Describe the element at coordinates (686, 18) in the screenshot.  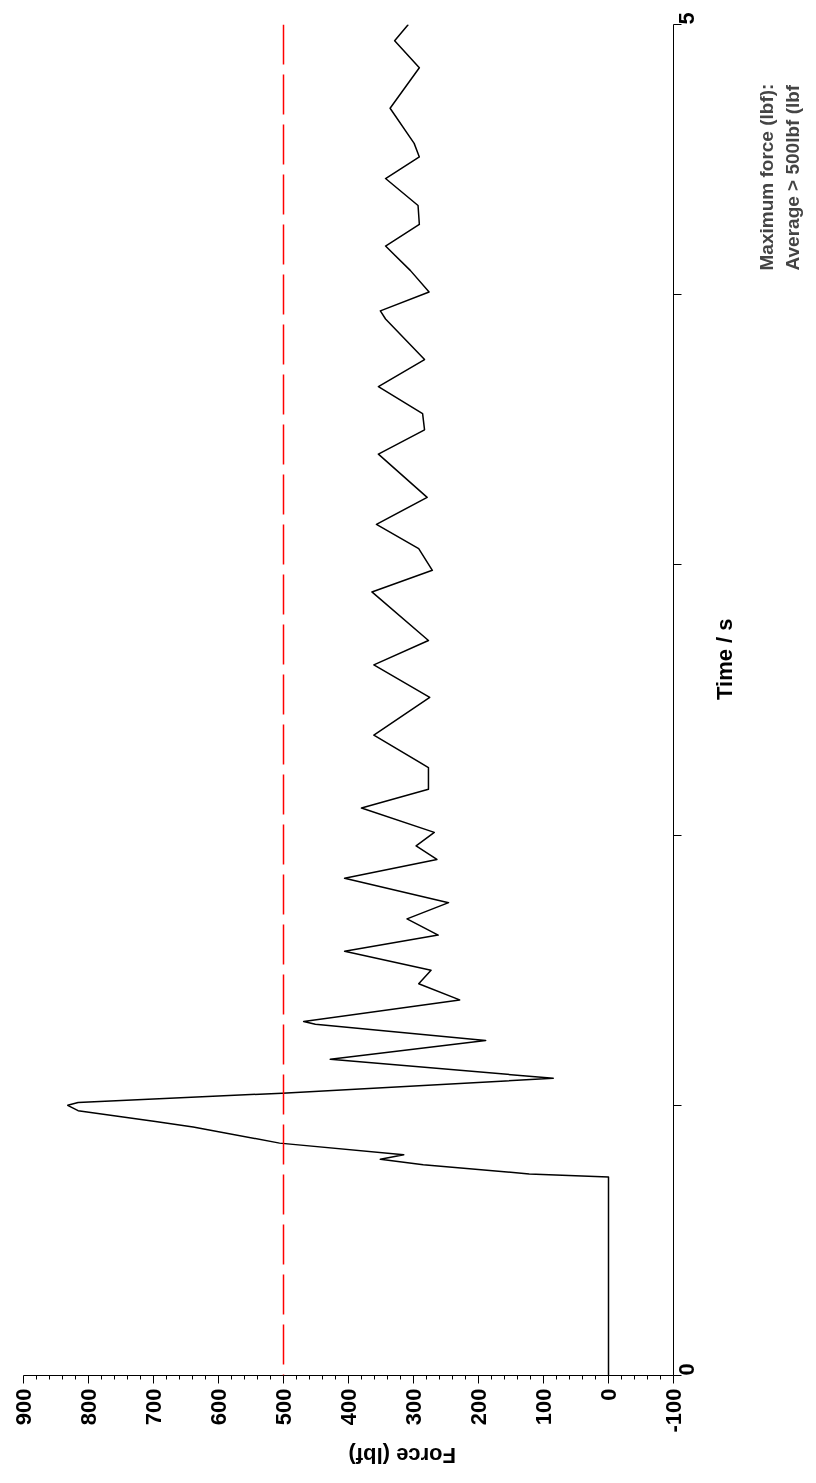
I see `y-tick-label: 5` at that location.